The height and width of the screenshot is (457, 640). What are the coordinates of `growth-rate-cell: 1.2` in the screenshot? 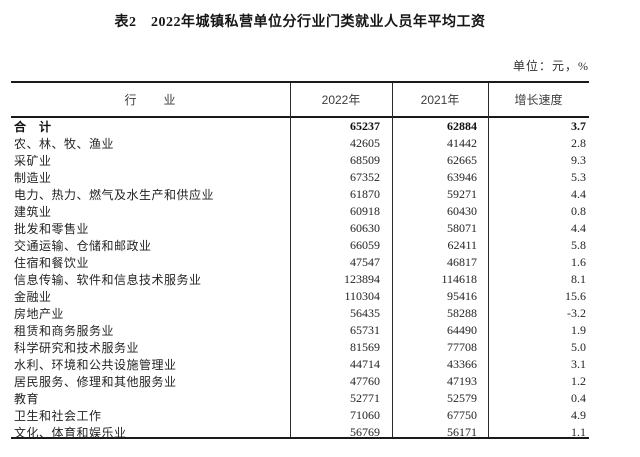 It's located at (578, 381).